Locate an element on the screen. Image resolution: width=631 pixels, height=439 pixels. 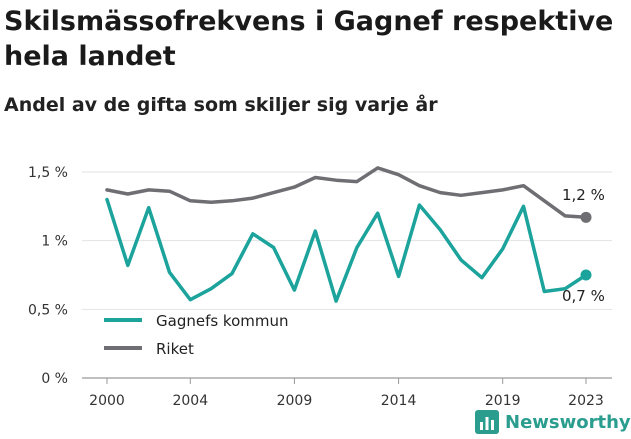
y-tick-label: 0 % is located at coordinates (54, 379).